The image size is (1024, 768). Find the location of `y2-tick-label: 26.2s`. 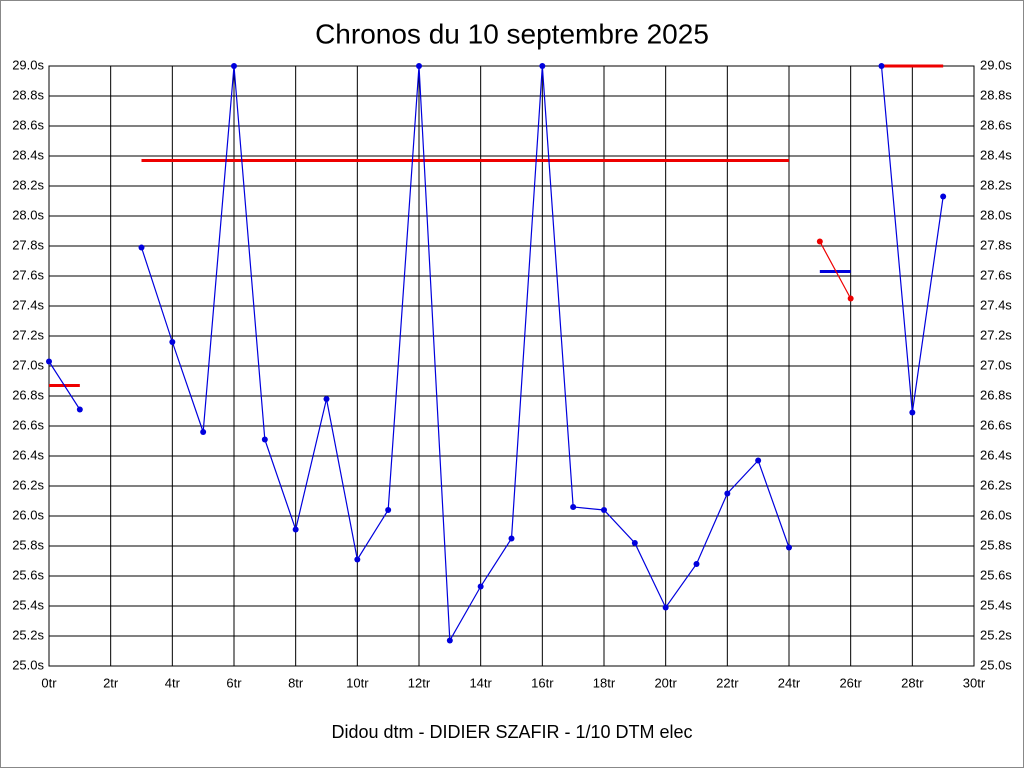

y2-tick-label: 26.2s is located at coordinates (996, 484).